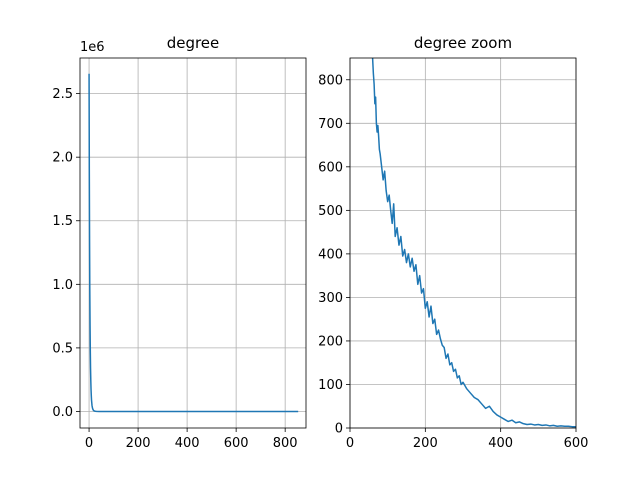  I want to click on x-tick-label: 800, so click(285, 443).